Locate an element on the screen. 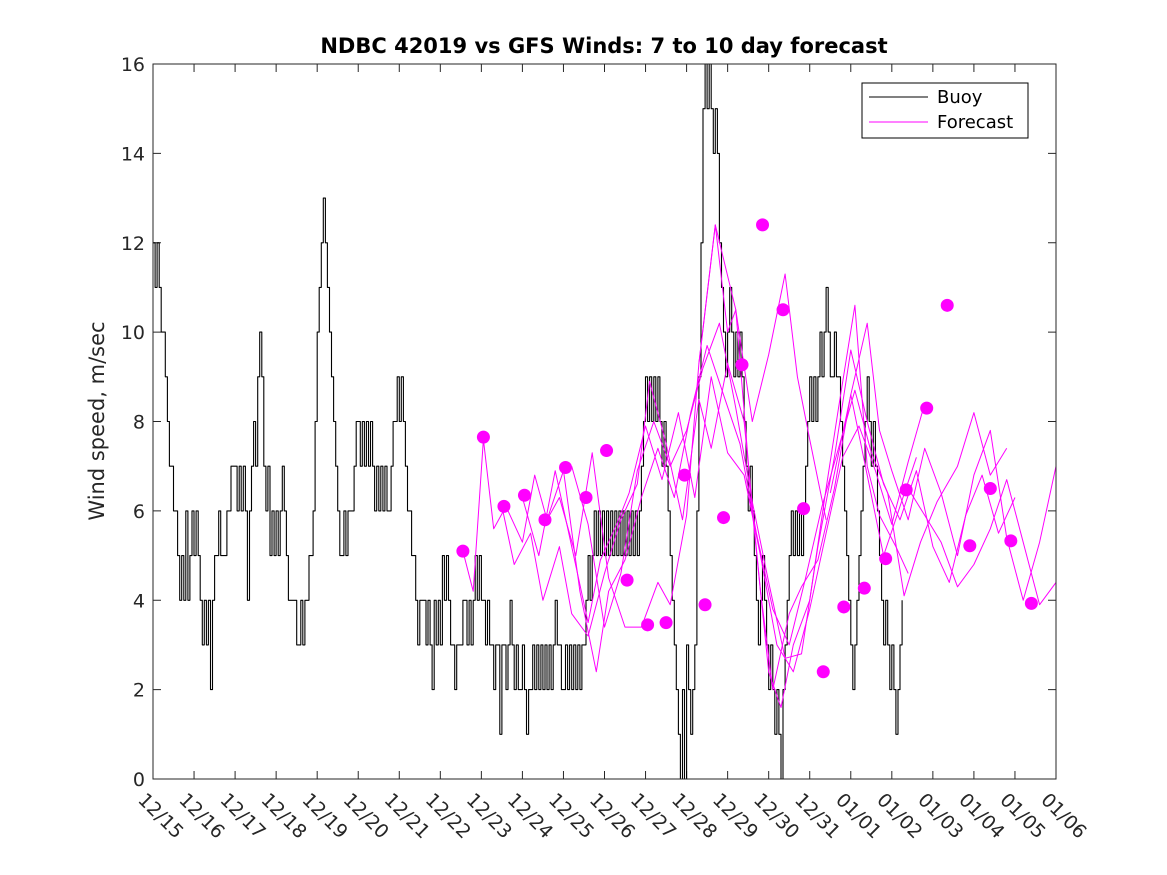 The image size is (1167, 875). y-tick-label: 0 is located at coordinates (139, 780).